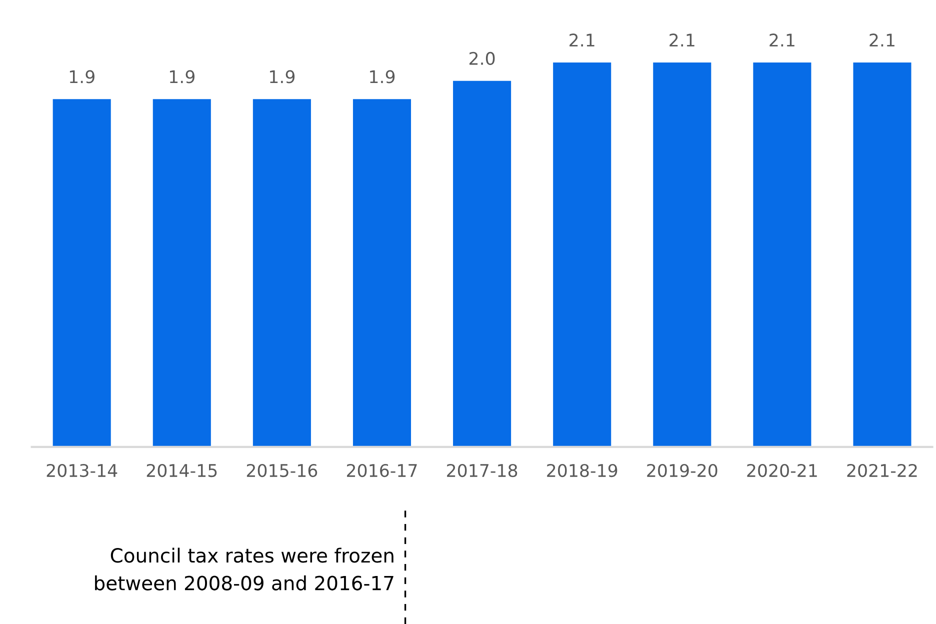 This screenshot has width=936, height=624. Describe the element at coordinates (582, 471) in the screenshot. I see `x-tick-label: 2018-19` at that location.